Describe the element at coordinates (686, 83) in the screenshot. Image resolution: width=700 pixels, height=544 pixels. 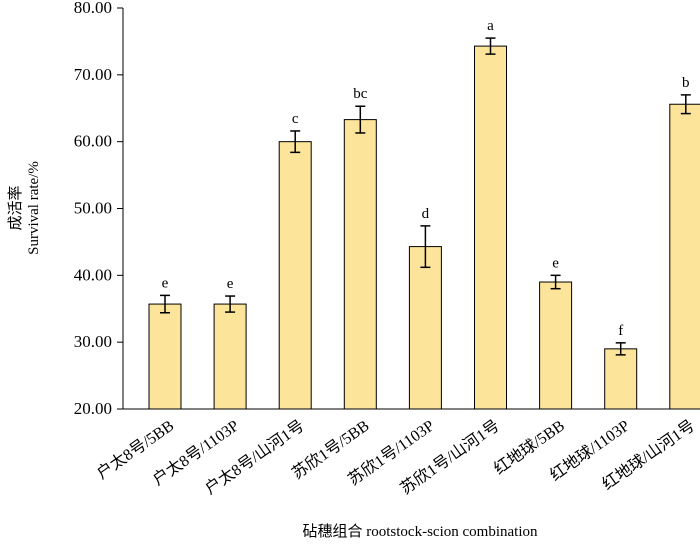
I see `significance-label: b` at that location.